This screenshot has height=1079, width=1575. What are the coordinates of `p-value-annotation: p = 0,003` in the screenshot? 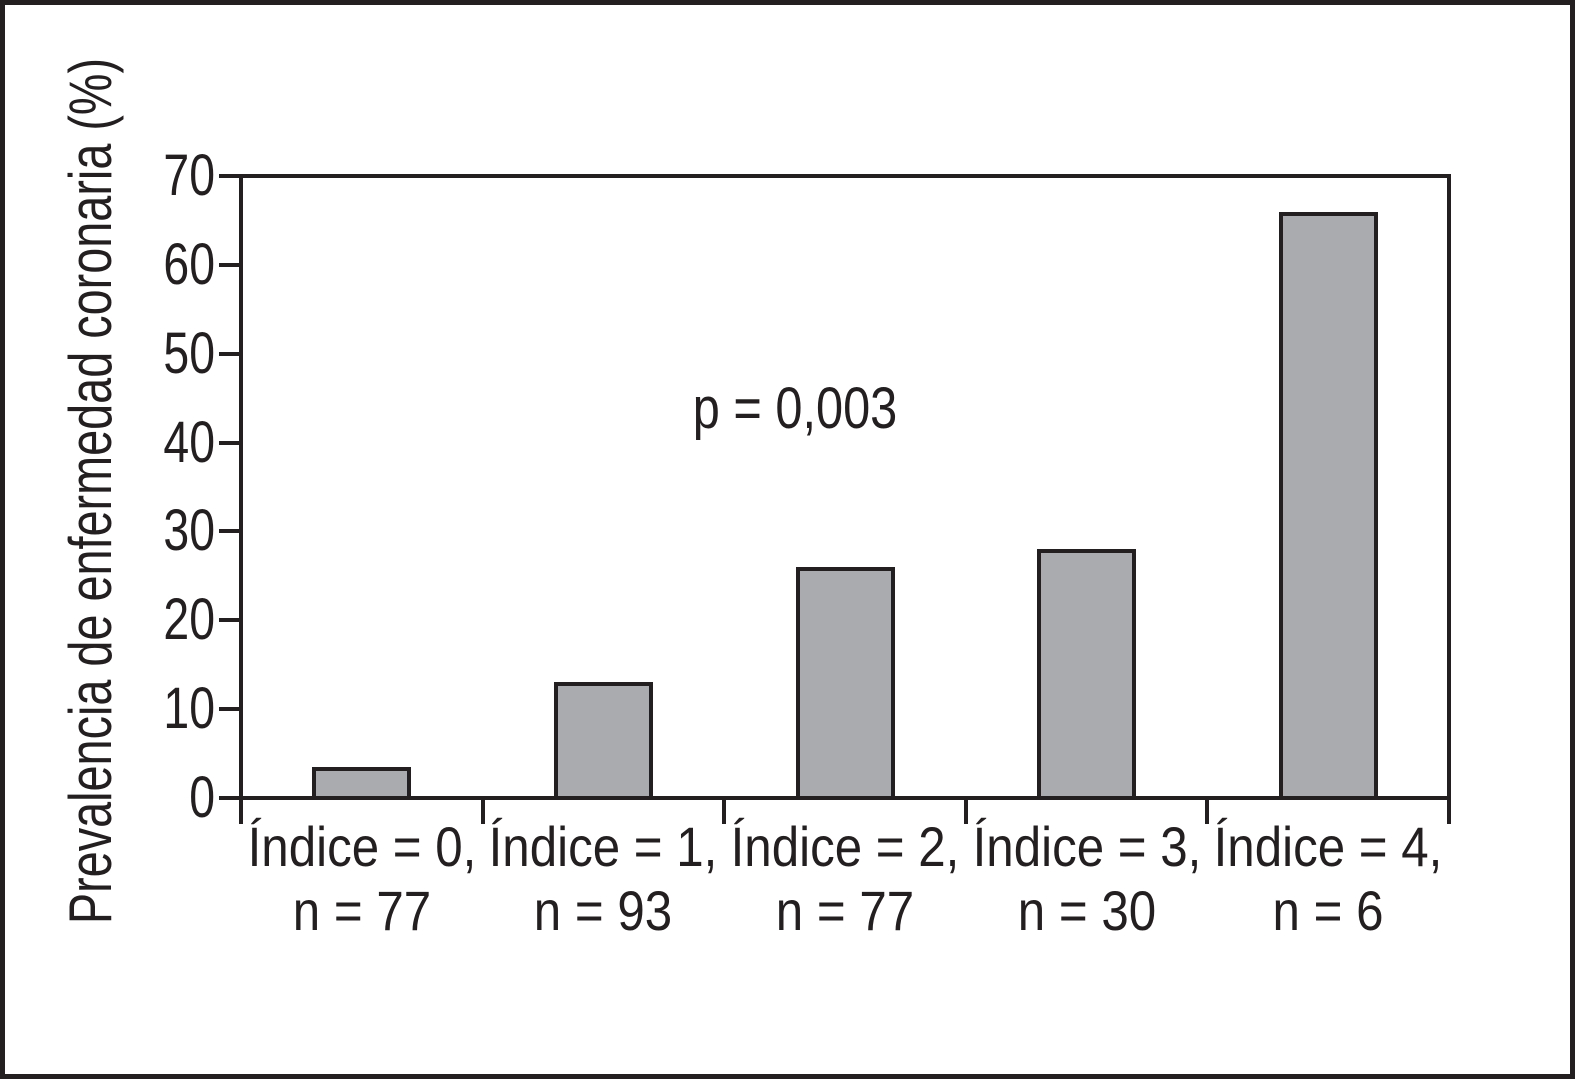 It's located at (795, 408).